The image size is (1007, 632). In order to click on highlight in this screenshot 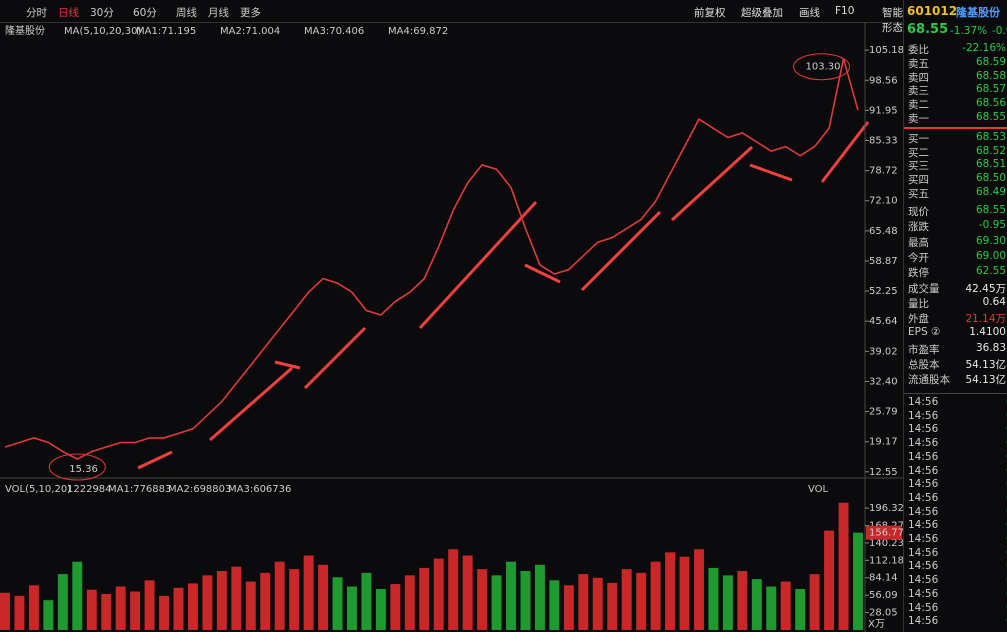, I will do `click(77, 467)`.